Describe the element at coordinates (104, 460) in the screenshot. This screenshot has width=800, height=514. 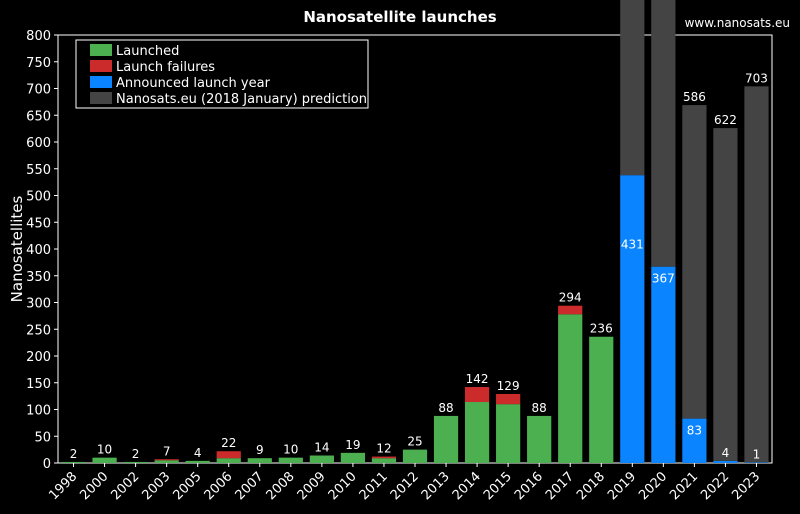
I see `bar-launched-2000` at that location.